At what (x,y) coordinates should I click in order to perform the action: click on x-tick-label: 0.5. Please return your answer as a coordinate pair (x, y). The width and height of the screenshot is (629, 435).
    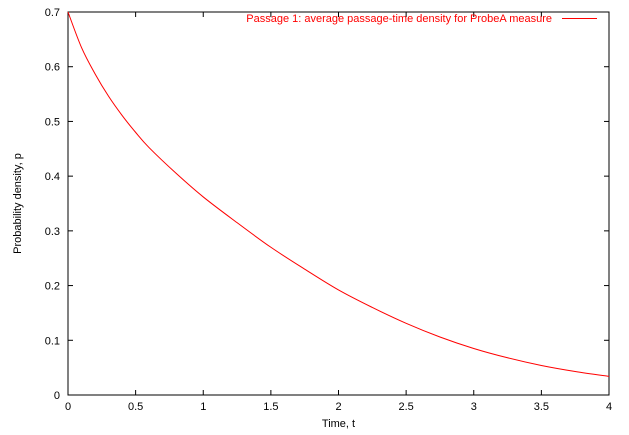
    Looking at the image, I should click on (135, 407).